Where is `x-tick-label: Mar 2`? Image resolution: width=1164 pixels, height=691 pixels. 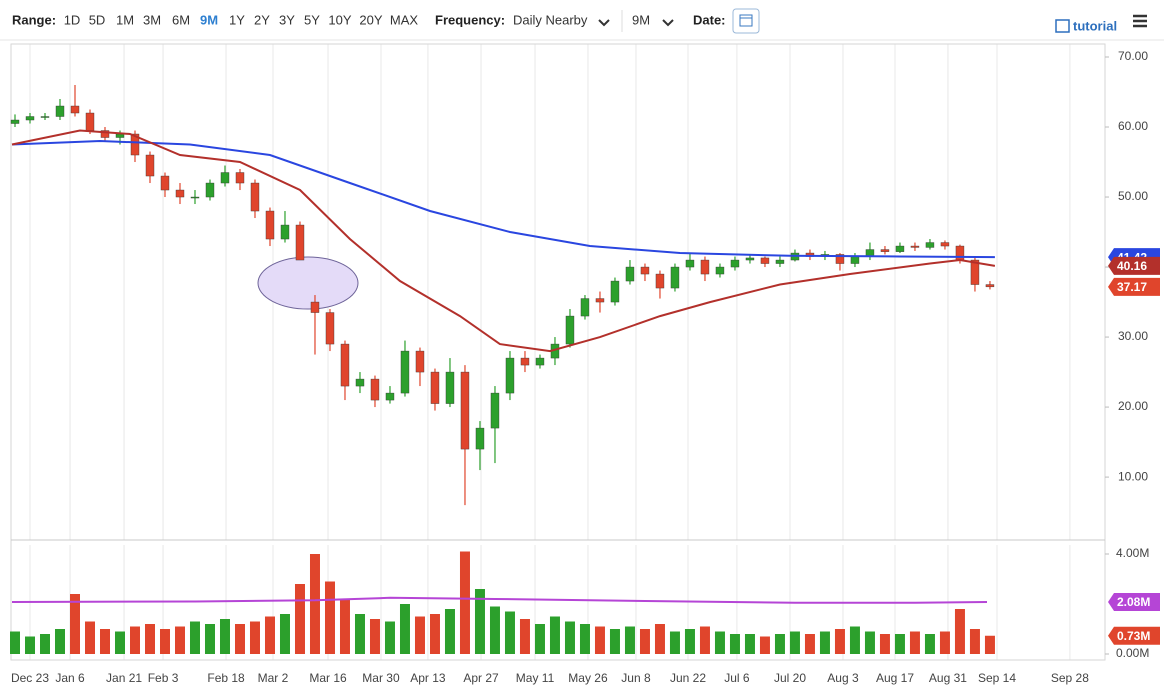
x-tick-label: Mar 2 is located at coordinates (273, 678).